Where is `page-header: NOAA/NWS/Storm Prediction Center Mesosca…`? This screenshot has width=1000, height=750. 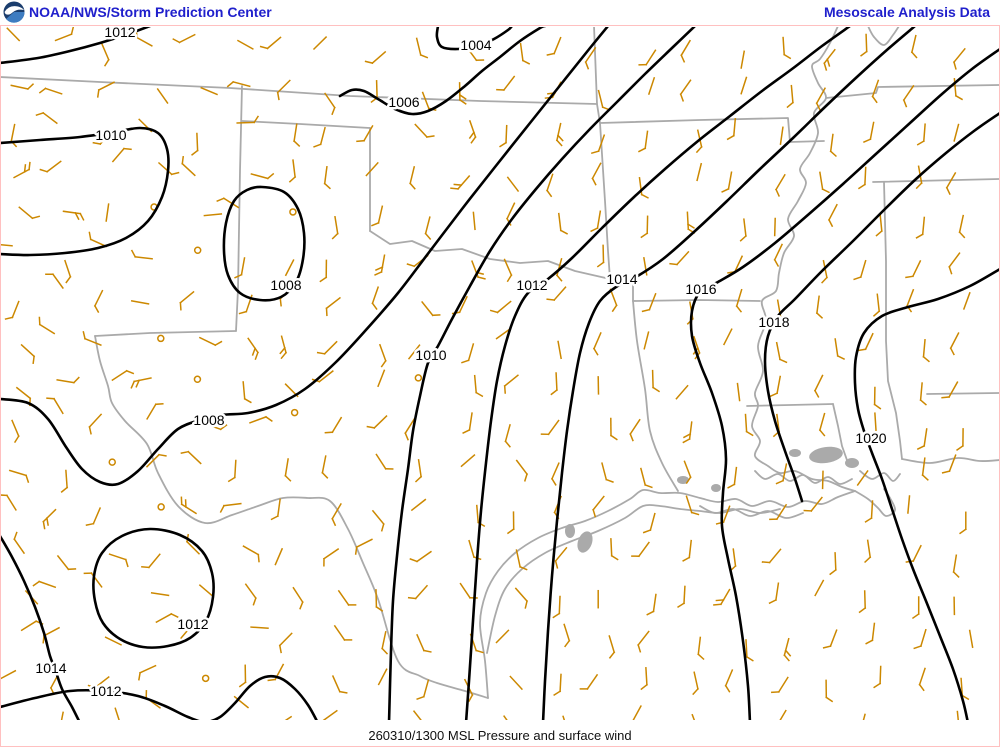
page-header: NOAA/NWS/Storm Prediction Center Mesosca… is located at coordinates (500, 12).